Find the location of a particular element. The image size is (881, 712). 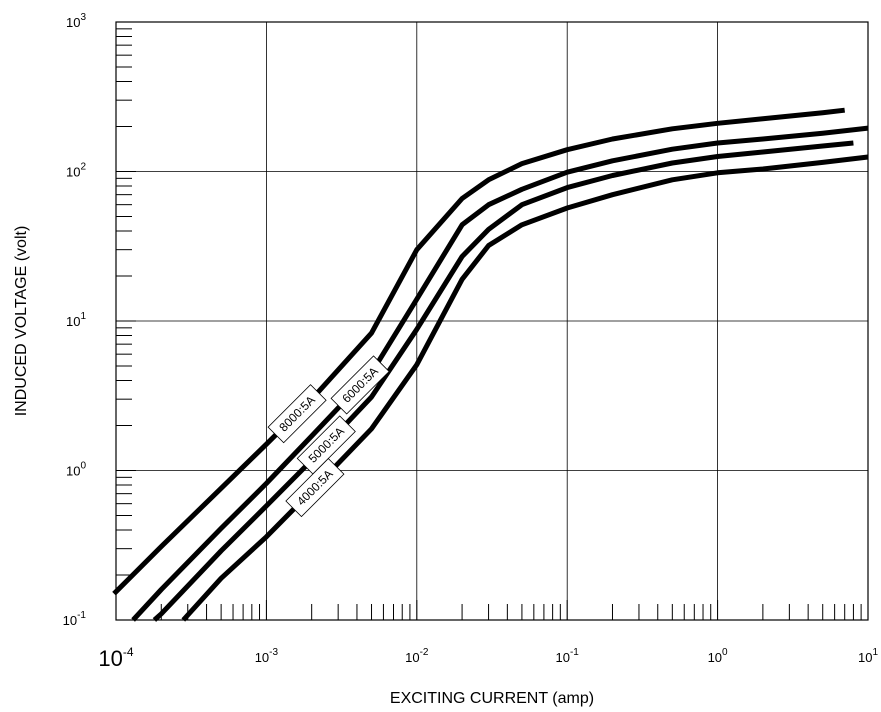

tick-label: 10⁻² is located at coordinates (417, 656).